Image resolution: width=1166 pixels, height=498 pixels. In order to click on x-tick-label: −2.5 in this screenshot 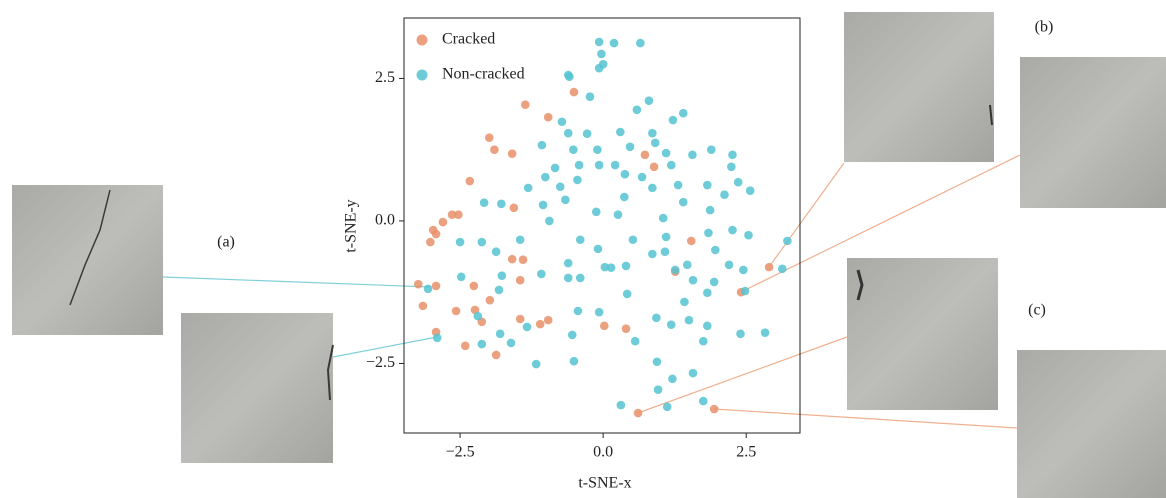, I will do `click(460, 452)`.